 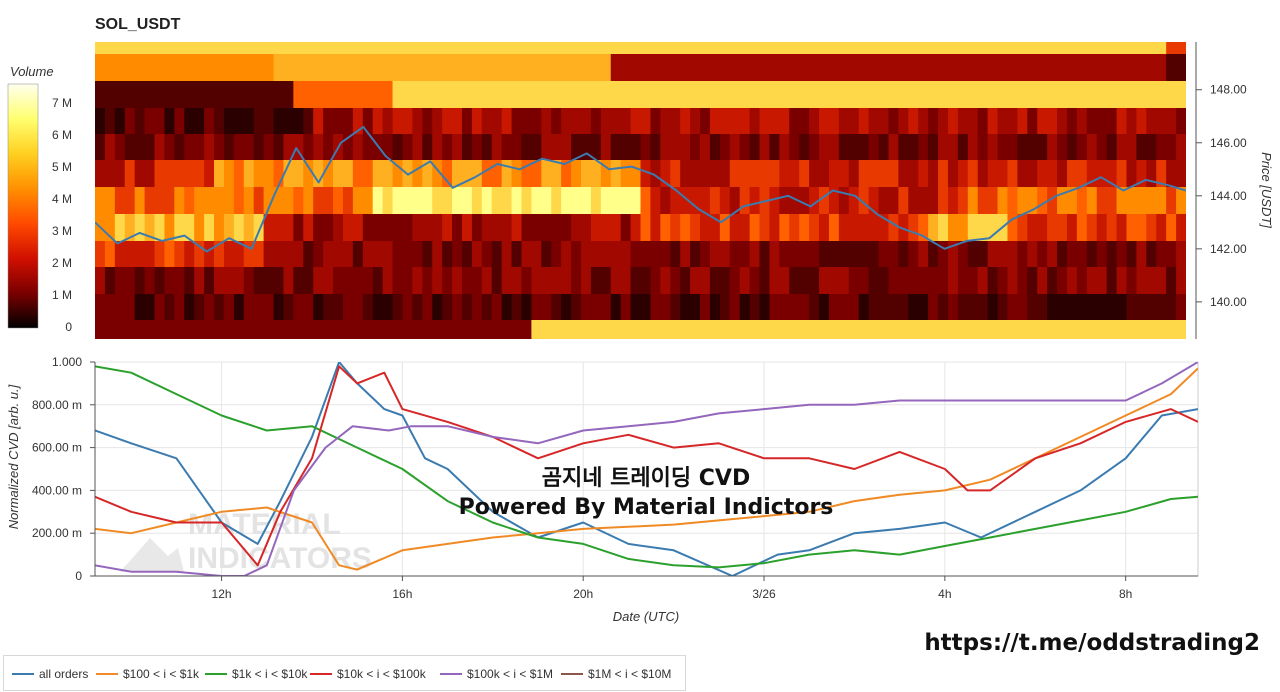 I want to click on price-axis-tick-label: 142.00, so click(x=1228, y=249).